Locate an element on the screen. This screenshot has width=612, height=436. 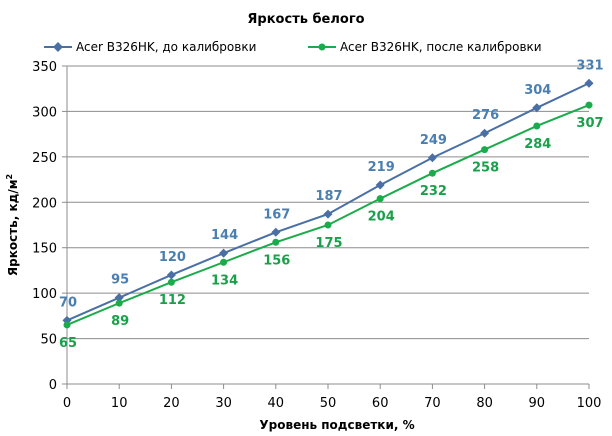
series-1-data-label-100: 307 is located at coordinates (589, 123).